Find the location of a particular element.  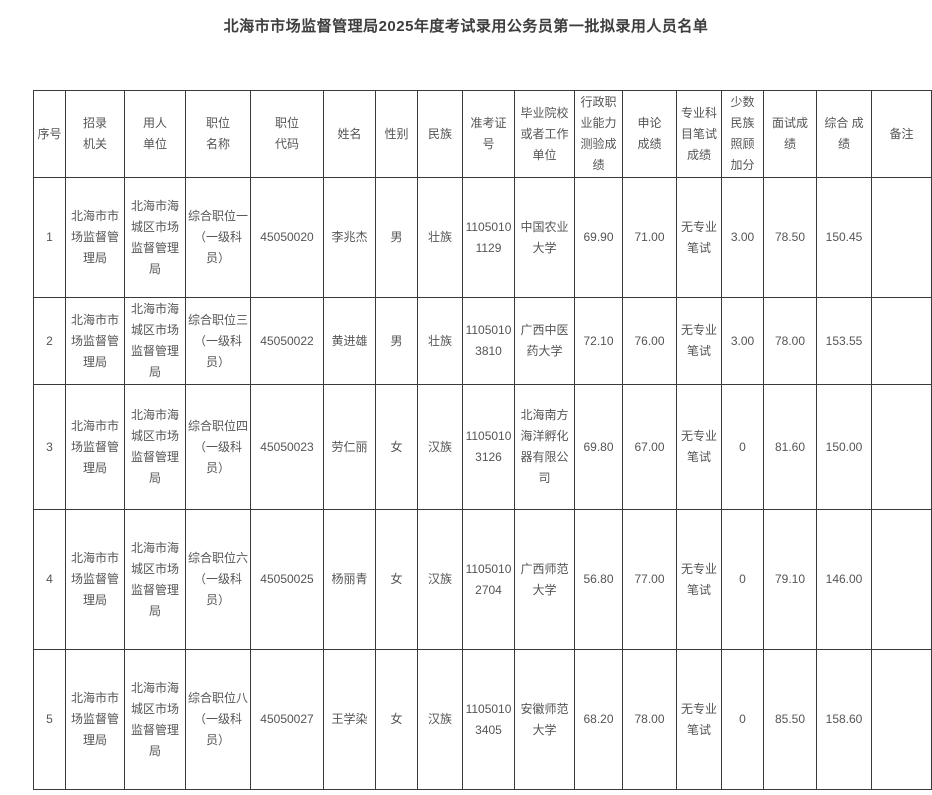

cell-essay-score: 67.00 is located at coordinates (649, 447).